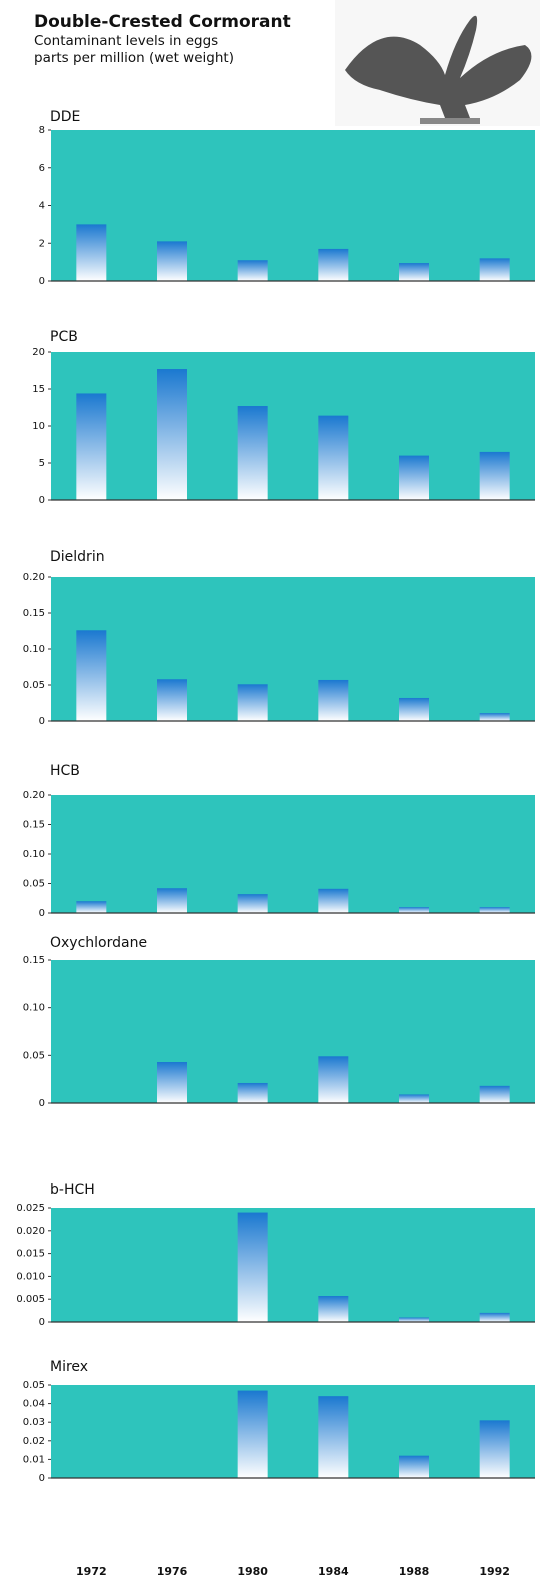 This screenshot has height=1590, width=540. Describe the element at coordinates (42, 206) in the screenshot. I see `y-tick-label: 4` at that location.